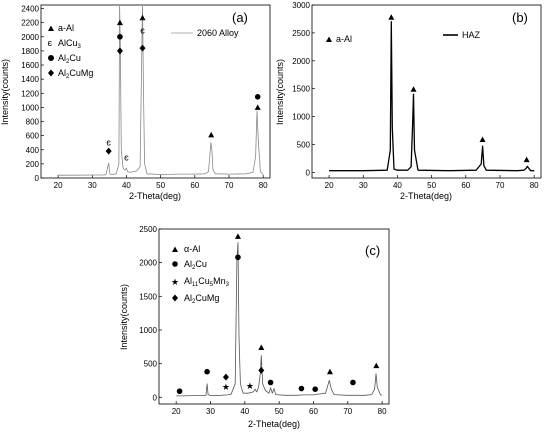 This screenshot has width=550, height=434. Describe the element at coordinates (207, 282) in the screenshot. I see `legend-text: Al11Cu5Mn3` at that location.